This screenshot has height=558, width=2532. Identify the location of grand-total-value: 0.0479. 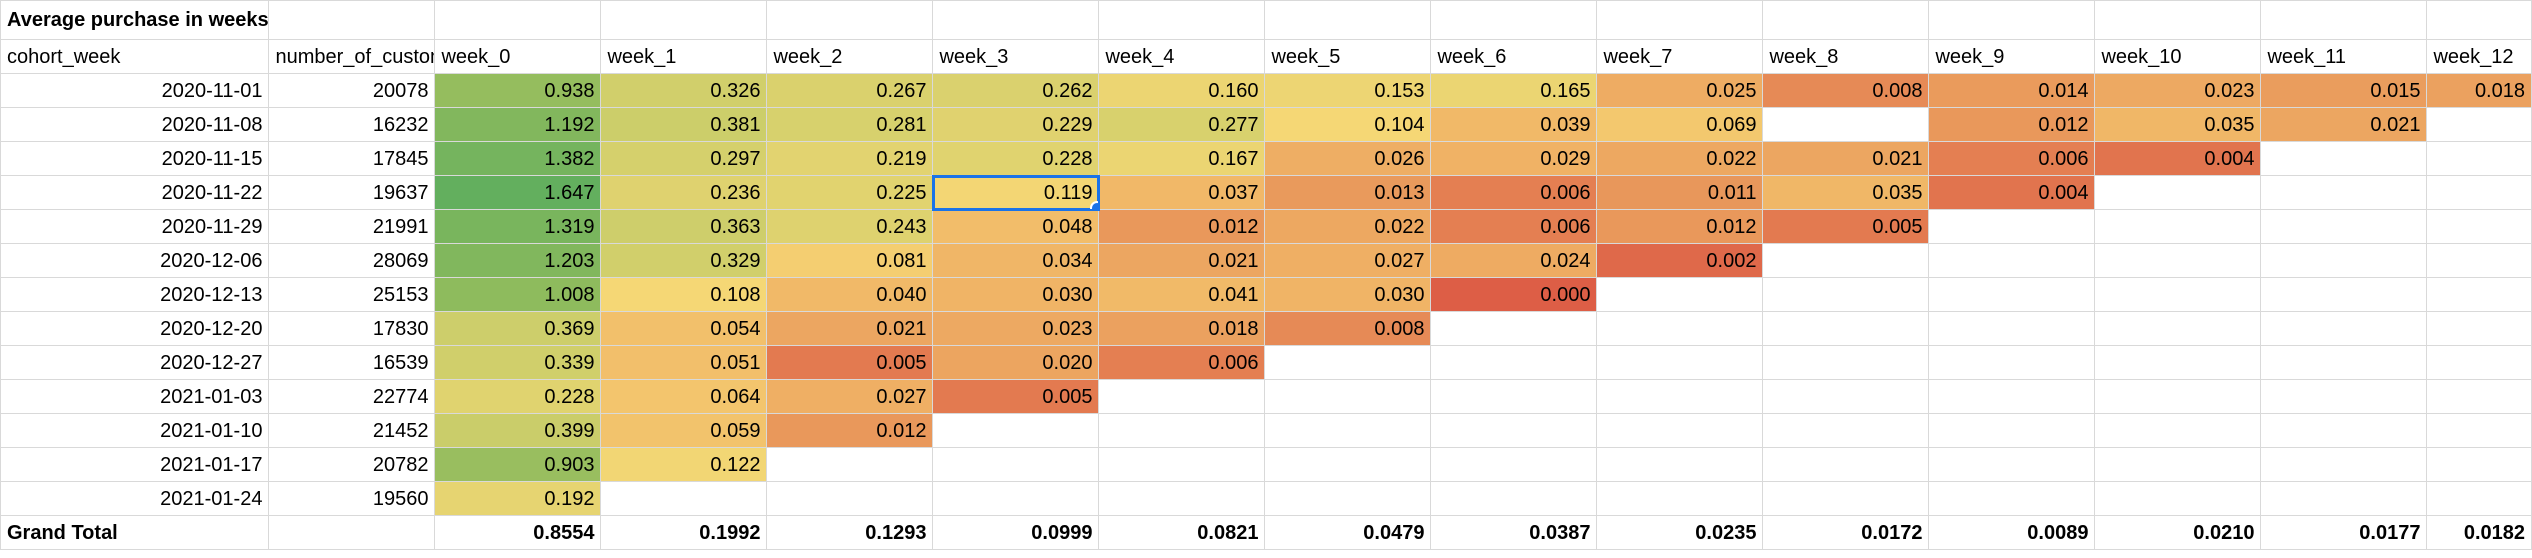
(1348, 532).